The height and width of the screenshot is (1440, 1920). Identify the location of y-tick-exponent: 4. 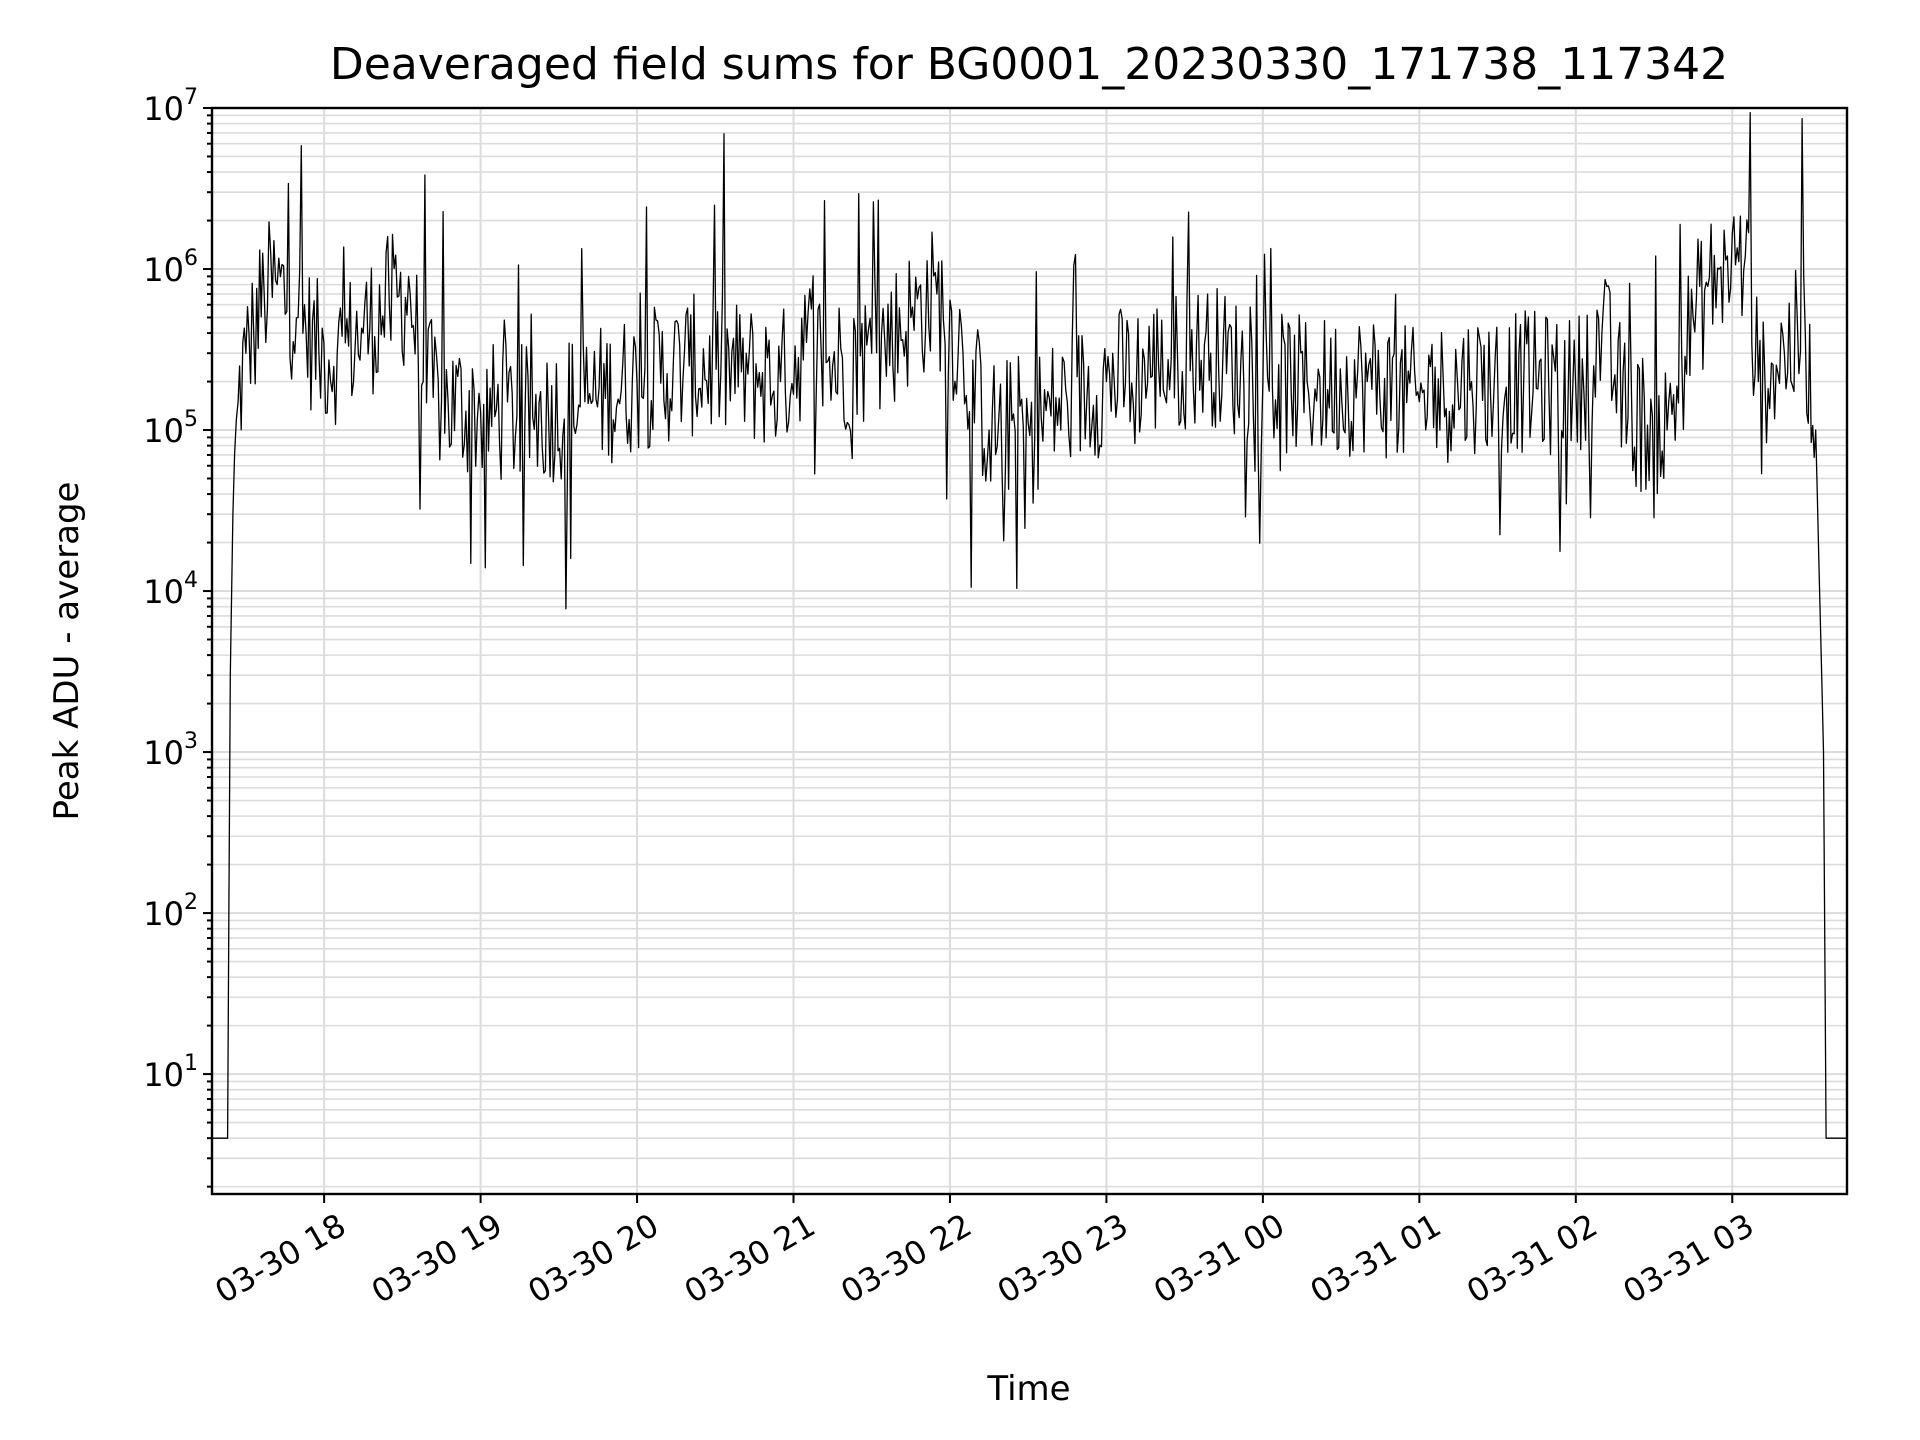
(191, 580).